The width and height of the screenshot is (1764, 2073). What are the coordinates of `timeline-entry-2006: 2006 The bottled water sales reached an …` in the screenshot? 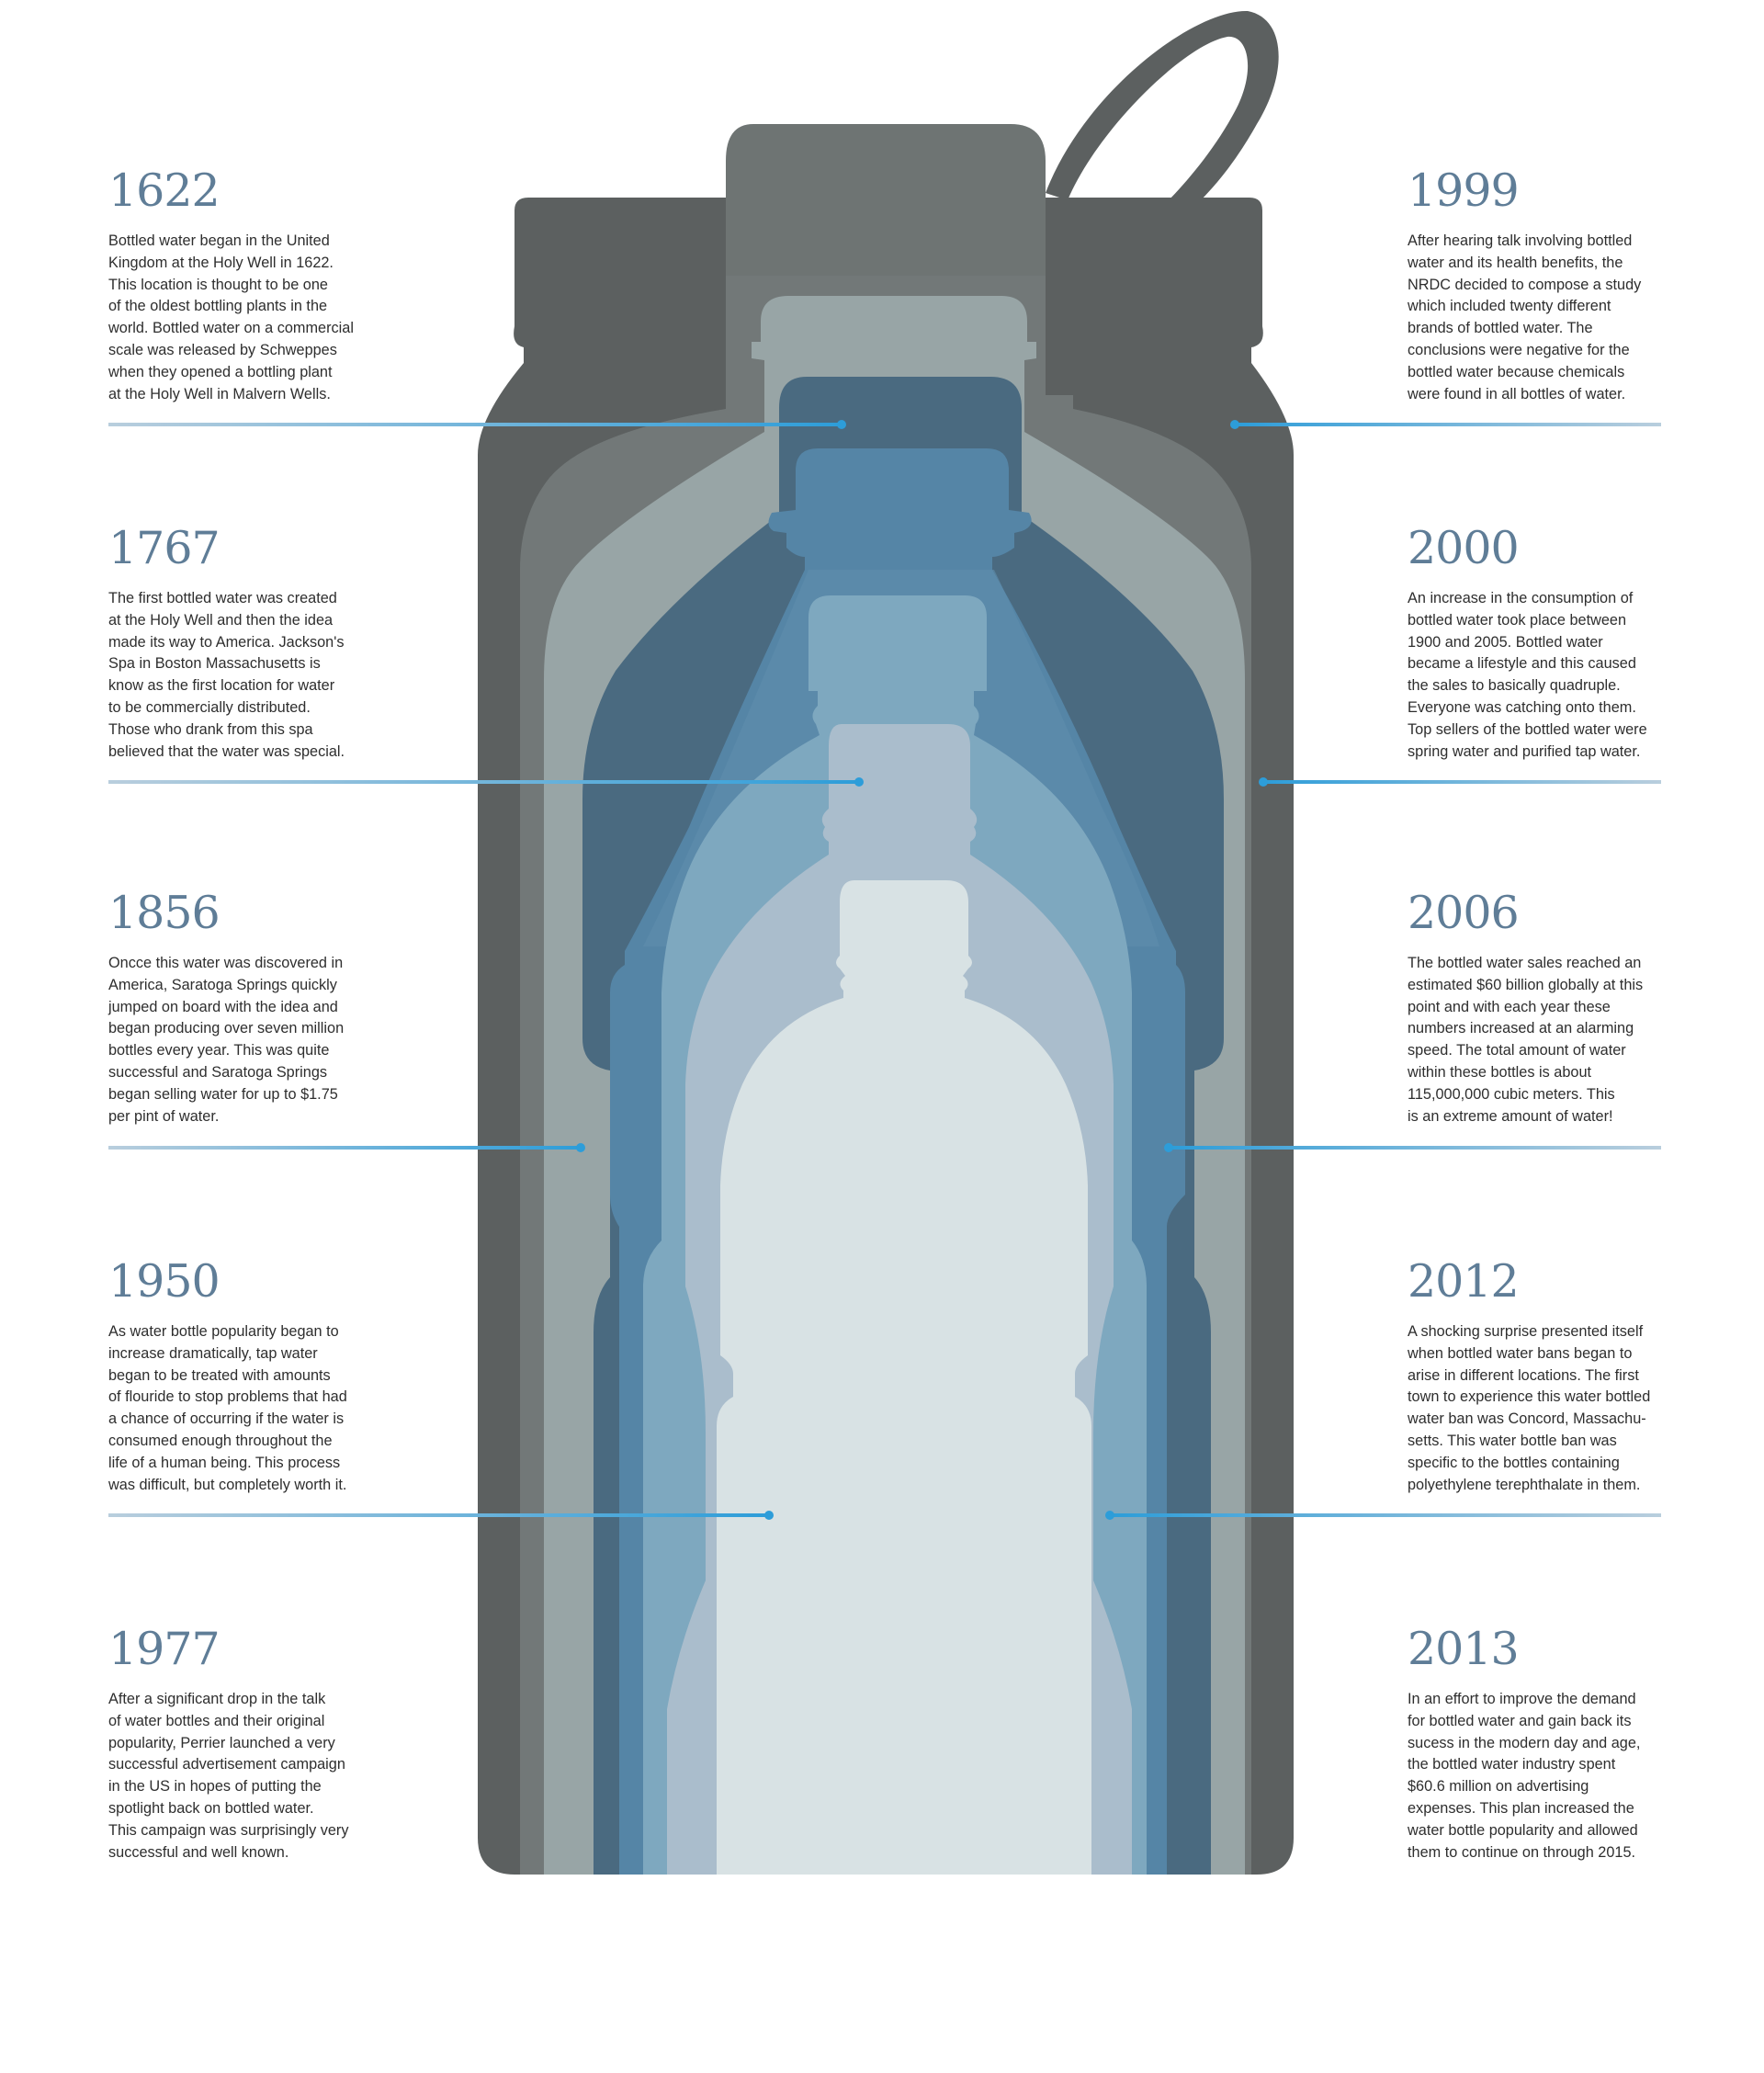 It's located at (1542, 1008).